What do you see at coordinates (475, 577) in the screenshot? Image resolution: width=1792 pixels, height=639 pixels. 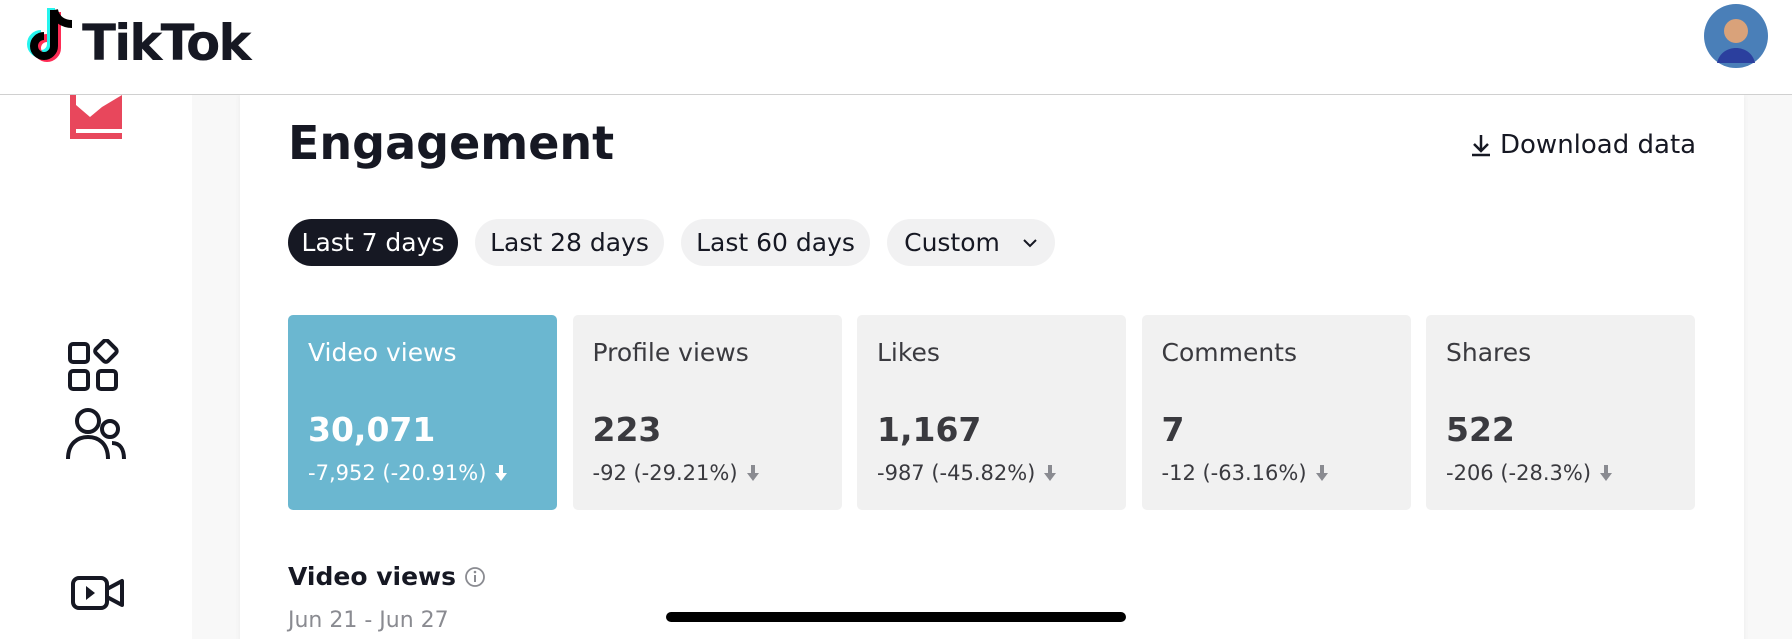 I see `info-icon` at bounding box center [475, 577].